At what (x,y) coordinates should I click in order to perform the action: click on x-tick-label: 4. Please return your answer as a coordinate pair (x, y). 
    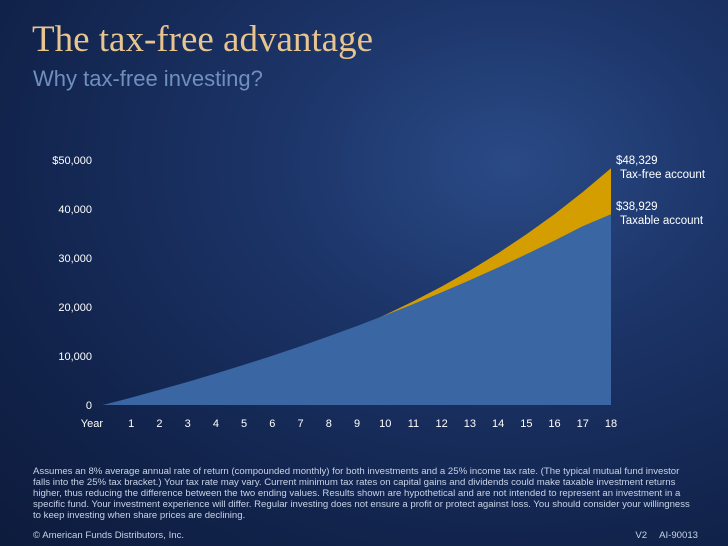
    Looking at the image, I should click on (216, 424).